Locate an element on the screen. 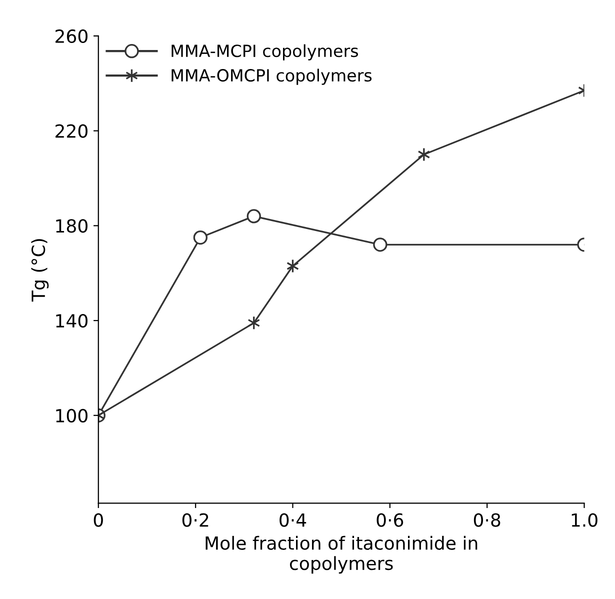 The width and height of the screenshot is (615, 599). x-tick-label: 0·2 is located at coordinates (195, 520).